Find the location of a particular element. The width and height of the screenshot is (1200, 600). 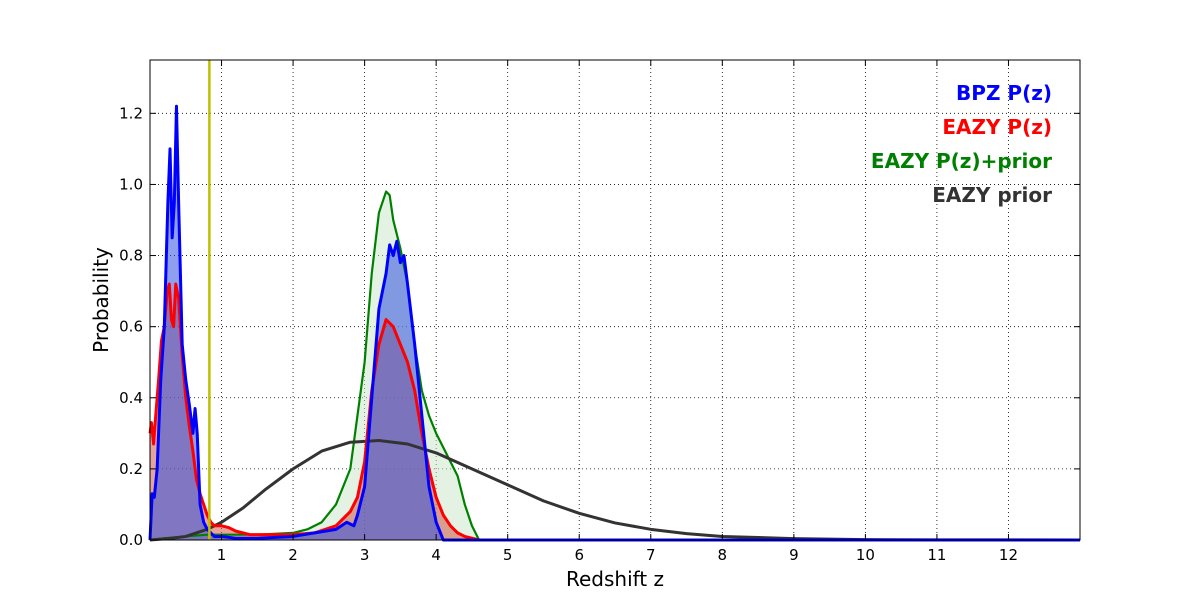

x-tick-label: 2 is located at coordinates (293, 555).